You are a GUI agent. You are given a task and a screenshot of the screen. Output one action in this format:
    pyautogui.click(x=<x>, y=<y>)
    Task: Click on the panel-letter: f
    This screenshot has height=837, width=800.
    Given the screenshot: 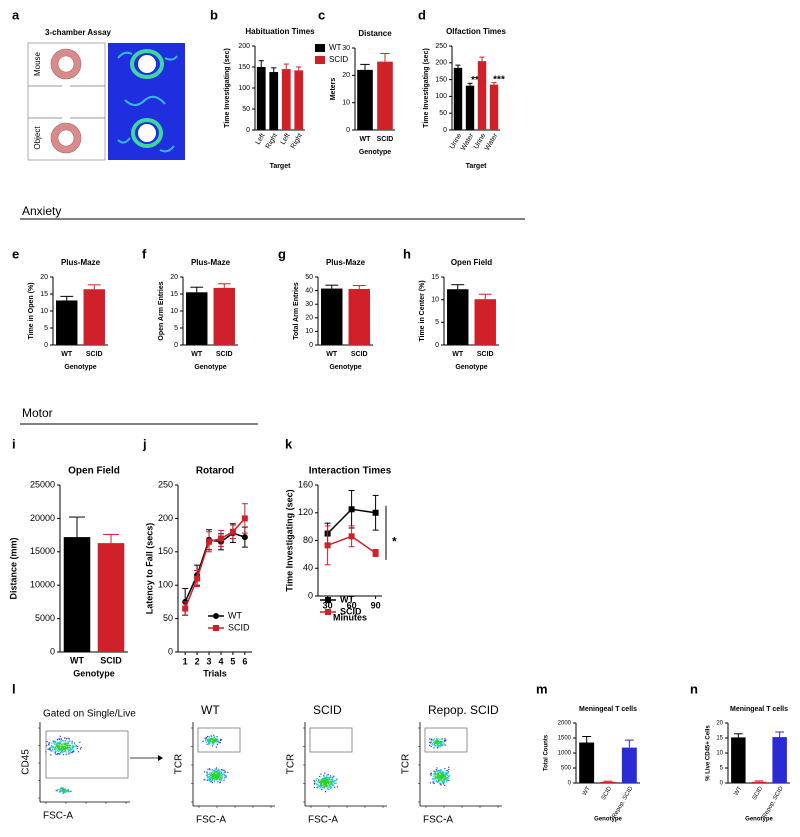 What is the action you would take?
    pyautogui.click(x=144, y=253)
    